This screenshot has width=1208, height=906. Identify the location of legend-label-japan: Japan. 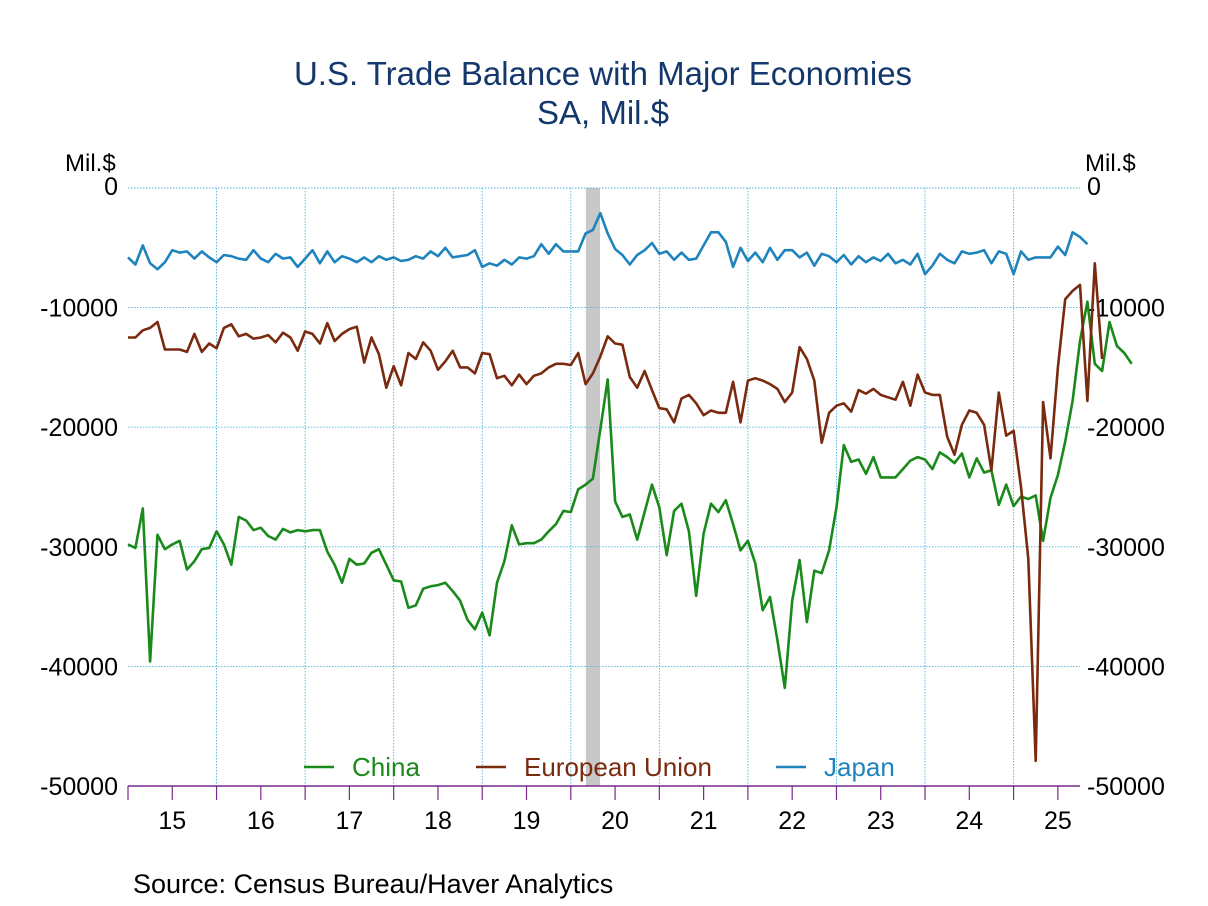
(859, 767).